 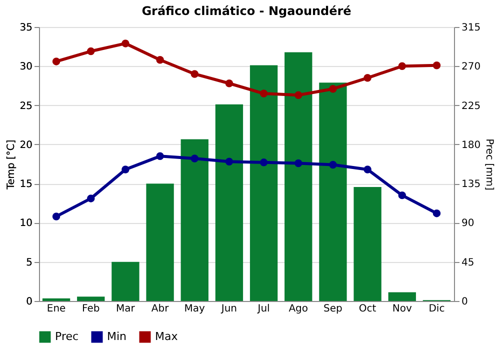 I want to click on y2-tick-label: 45, so click(x=468, y=262).